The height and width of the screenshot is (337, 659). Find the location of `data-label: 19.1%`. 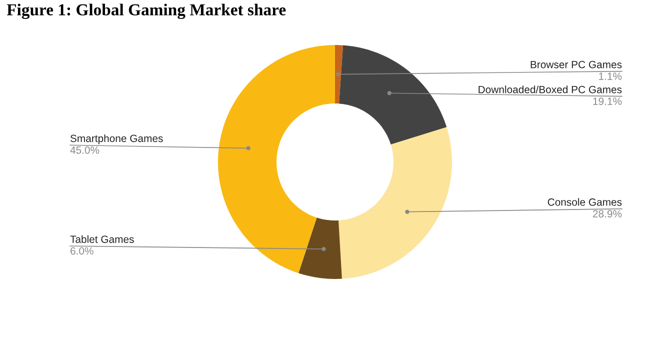

data-label: 19.1% is located at coordinates (607, 101).